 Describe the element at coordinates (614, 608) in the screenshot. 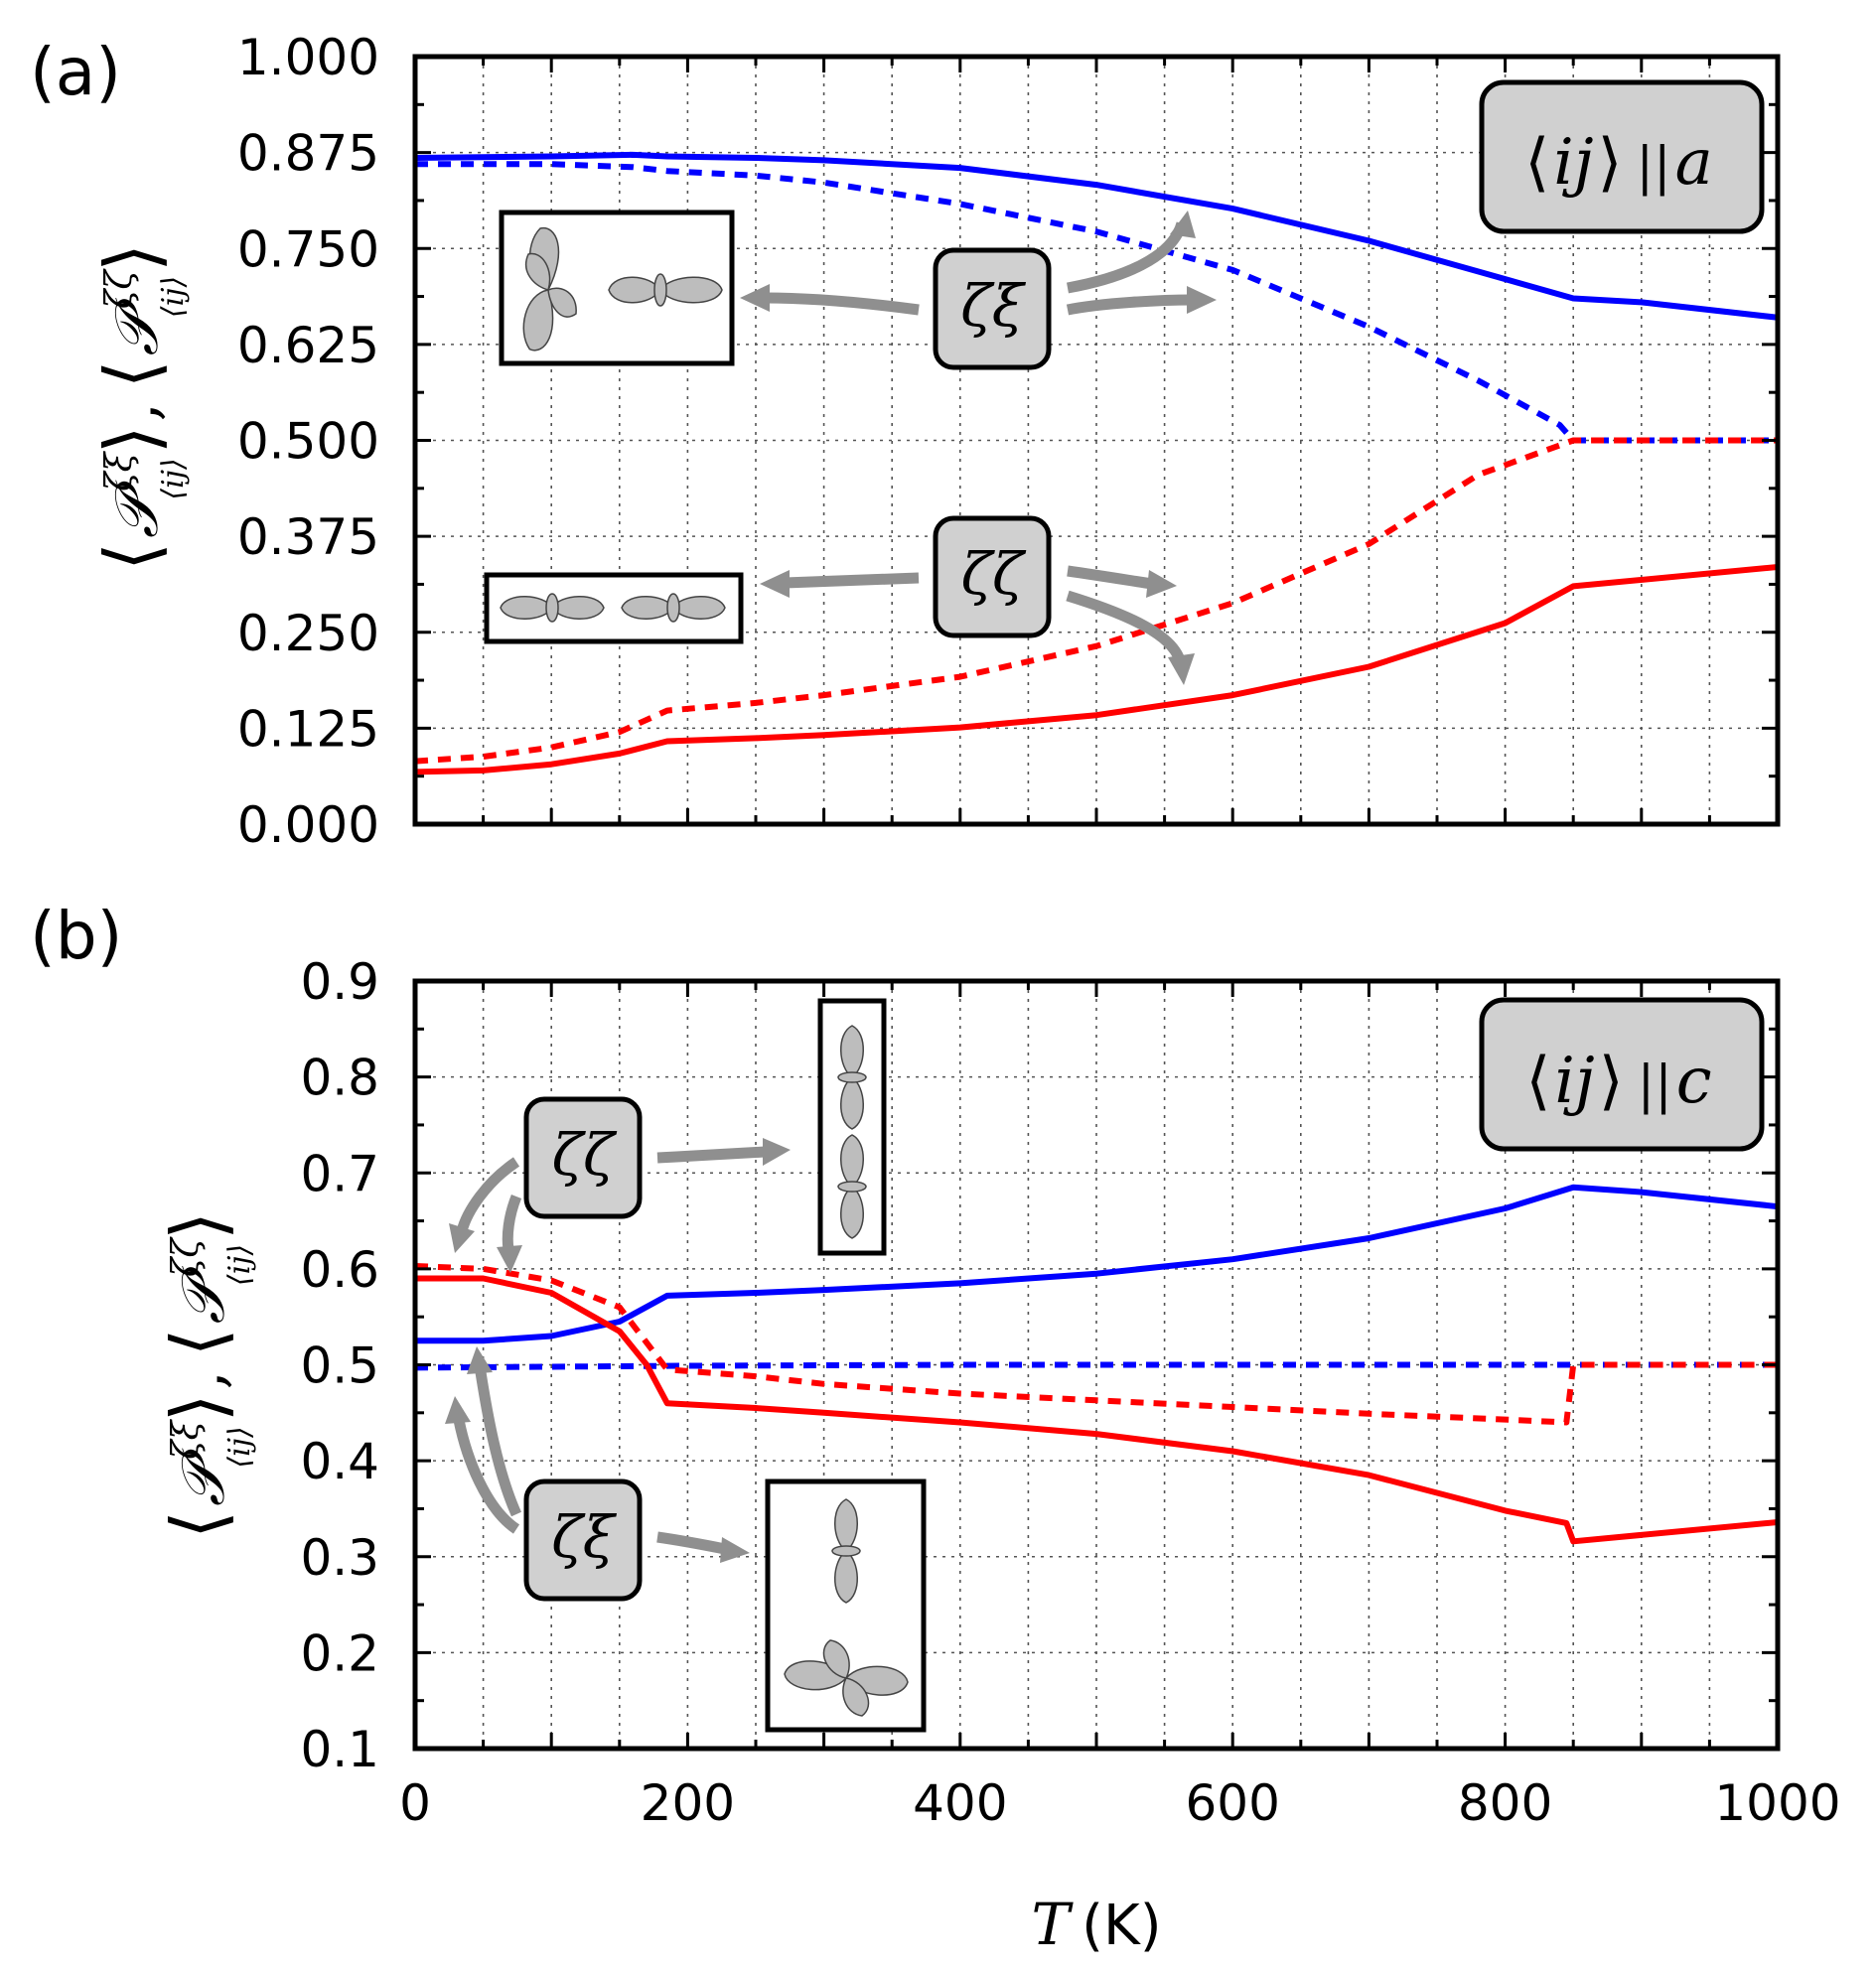

I see `panel-a-inset-zeta-zeta` at that location.